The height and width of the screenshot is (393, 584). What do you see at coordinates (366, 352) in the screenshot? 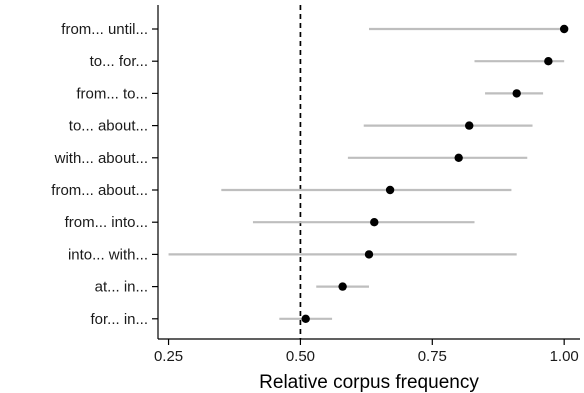
I see `x-axis-labels: 0.25 0.50 0.75 1.00` at bounding box center [366, 352].